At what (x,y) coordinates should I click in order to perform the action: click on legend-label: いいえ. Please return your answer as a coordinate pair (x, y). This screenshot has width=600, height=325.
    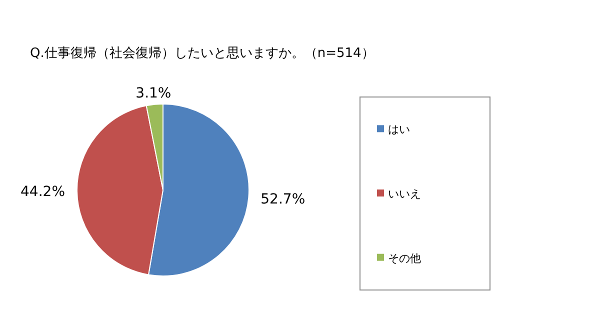
    Looking at the image, I should click on (404, 194).